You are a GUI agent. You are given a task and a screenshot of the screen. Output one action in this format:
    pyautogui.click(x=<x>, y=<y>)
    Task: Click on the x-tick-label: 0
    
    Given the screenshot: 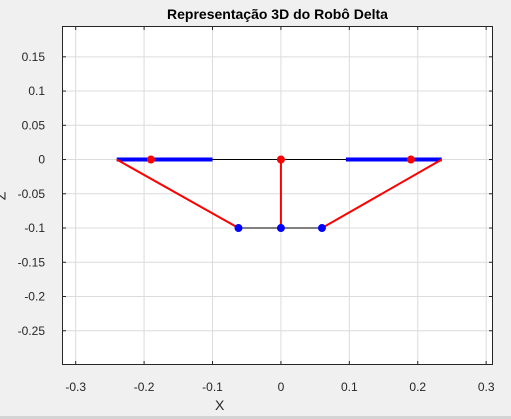 What is the action you would take?
    pyautogui.click(x=281, y=387)
    